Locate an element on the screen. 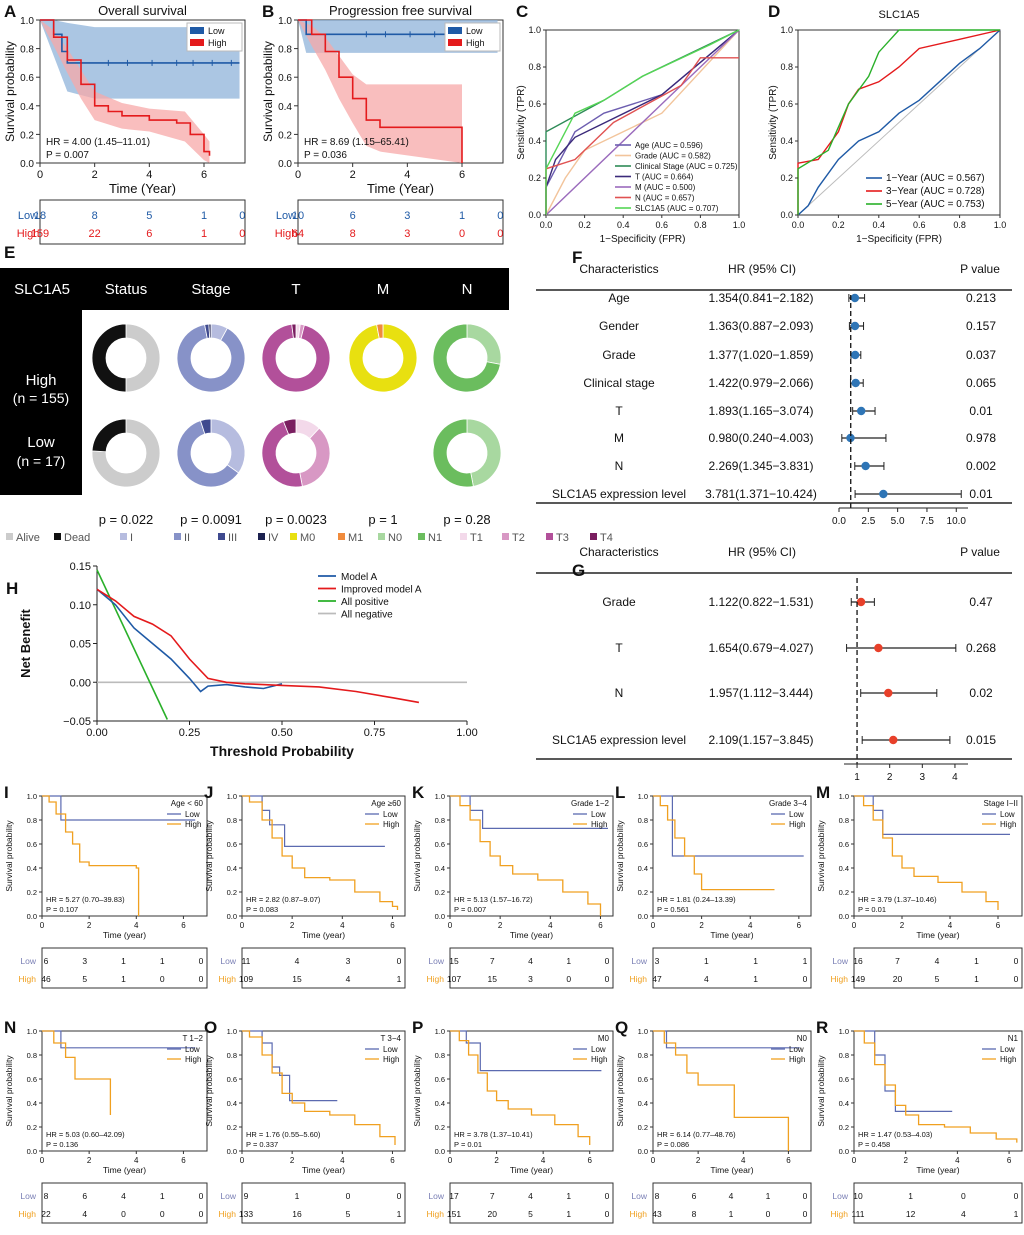 The height and width of the screenshot is (1235, 1024). x-tick-label: 0.0 is located at coordinates (798, 225).